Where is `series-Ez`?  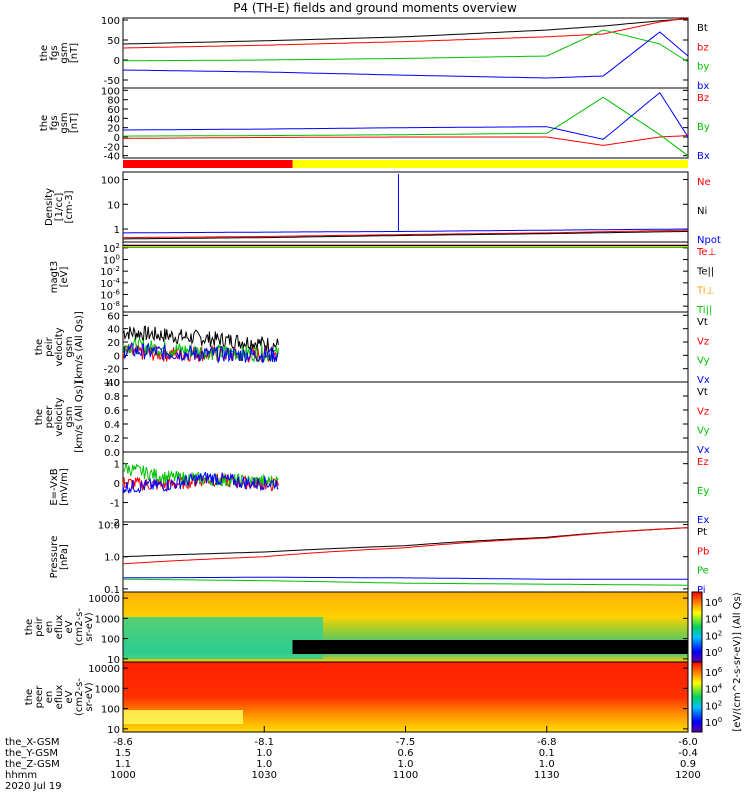
series-Ez is located at coordinates (200, 482).